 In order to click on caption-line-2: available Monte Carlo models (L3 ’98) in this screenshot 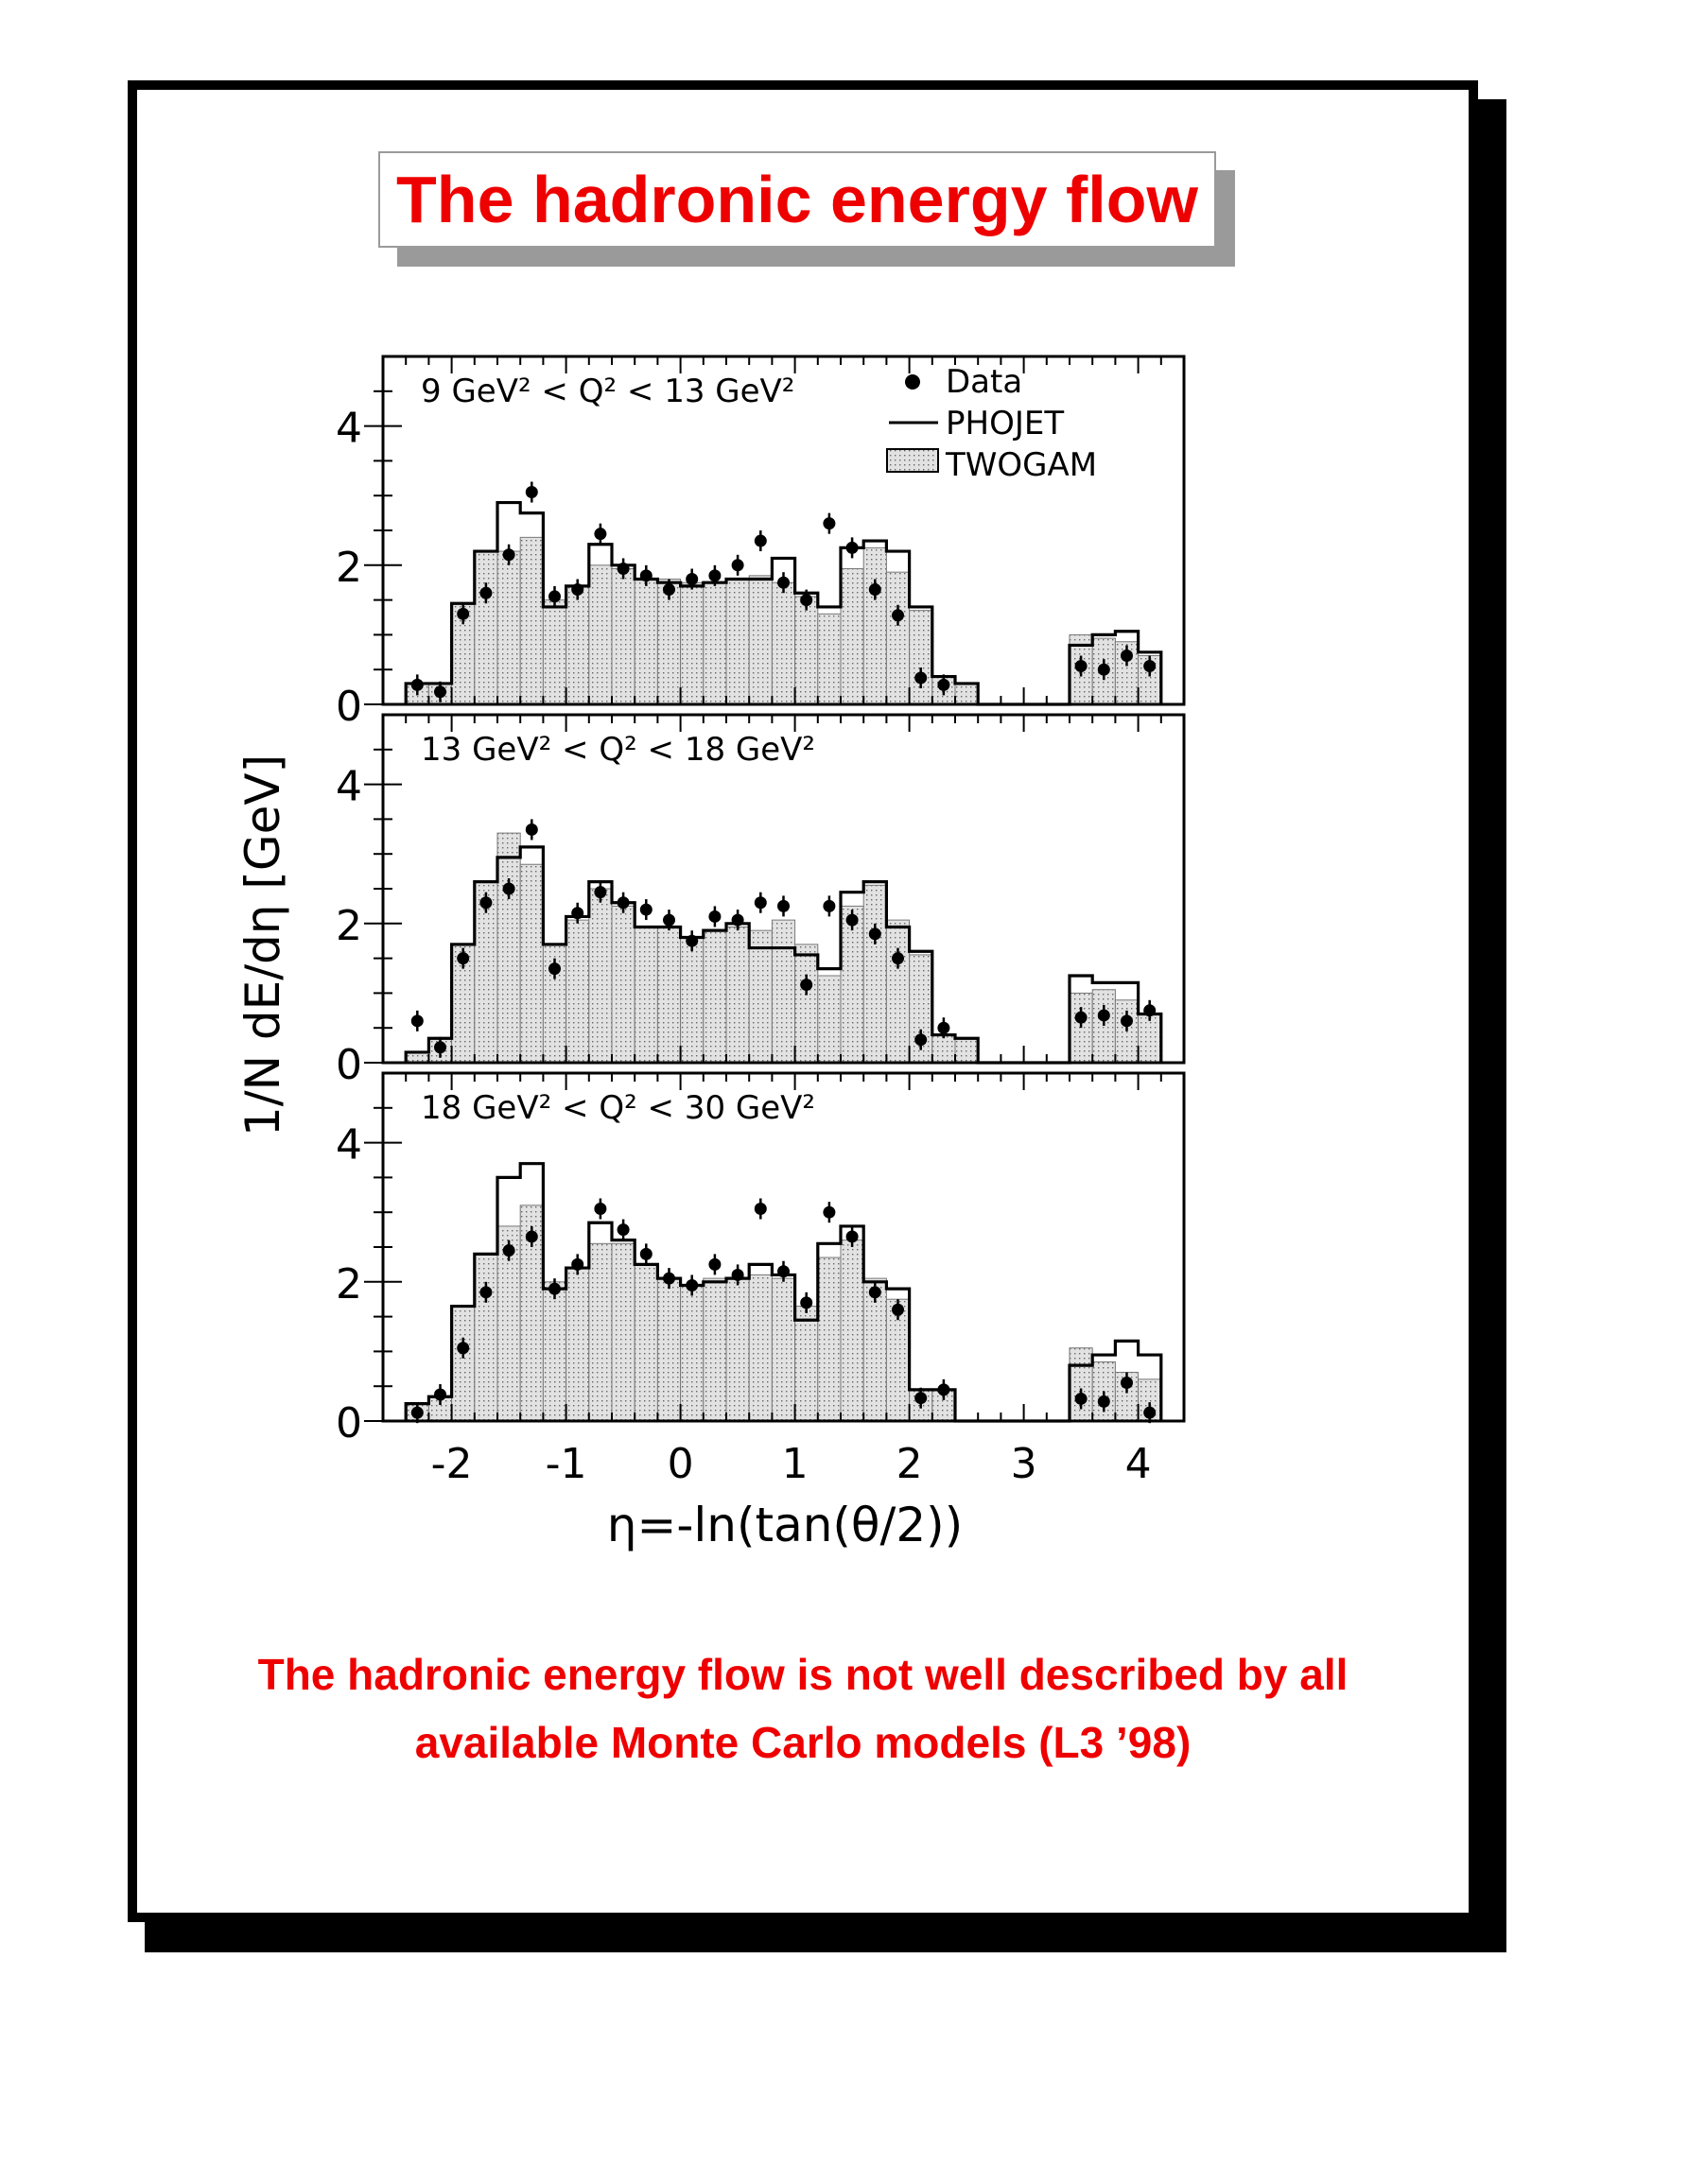, I will do `click(803, 1742)`.